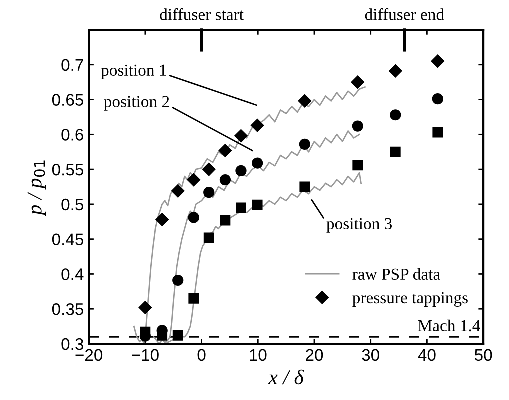 The height and width of the screenshot is (400, 509). Describe the element at coordinates (202, 14) in the screenshot. I see `ref-line-label: diffuser start` at that location.